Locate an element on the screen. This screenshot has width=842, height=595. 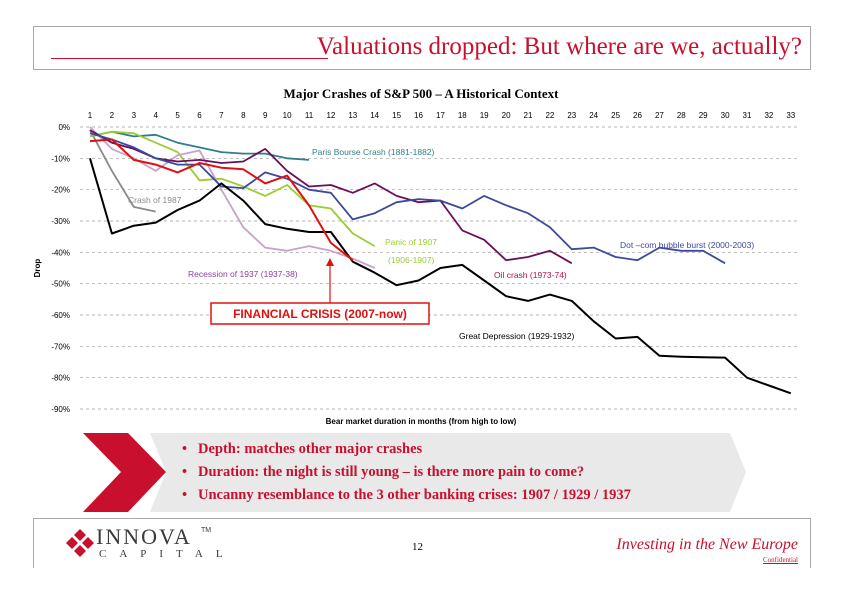
y-tick-label: -40% is located at coordinates (60, 252).